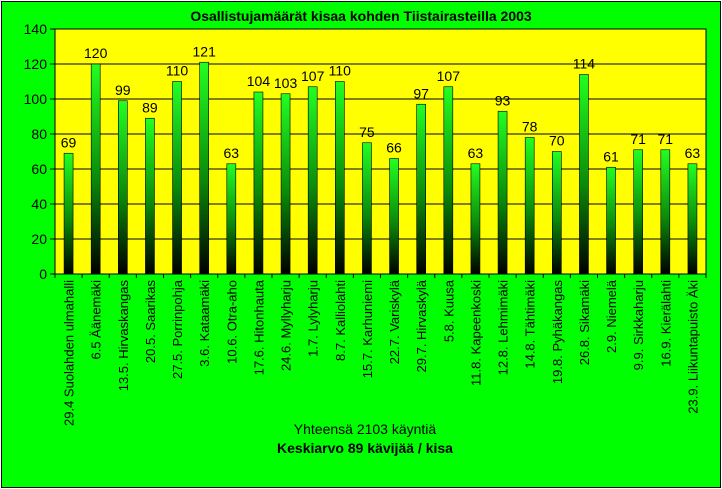 Image resolution: width=722 pixels, height=489 pixels. Describe the element at coordinates (611, 156) in the screenshot. I see `data-label: 61` at that location.